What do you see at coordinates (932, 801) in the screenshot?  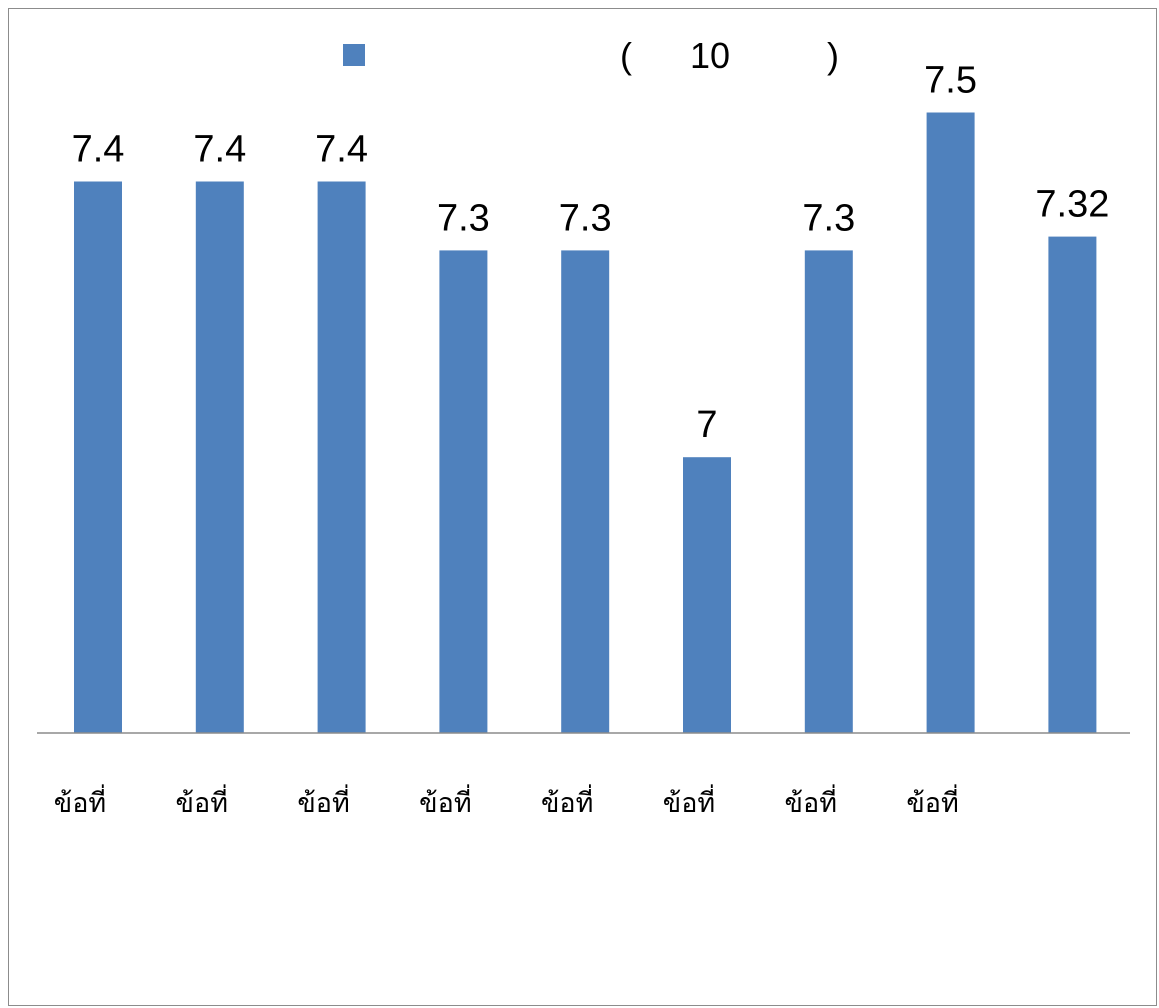 I see `x-tick-label-8: ข้อที่` at bounding box center [932, 801].